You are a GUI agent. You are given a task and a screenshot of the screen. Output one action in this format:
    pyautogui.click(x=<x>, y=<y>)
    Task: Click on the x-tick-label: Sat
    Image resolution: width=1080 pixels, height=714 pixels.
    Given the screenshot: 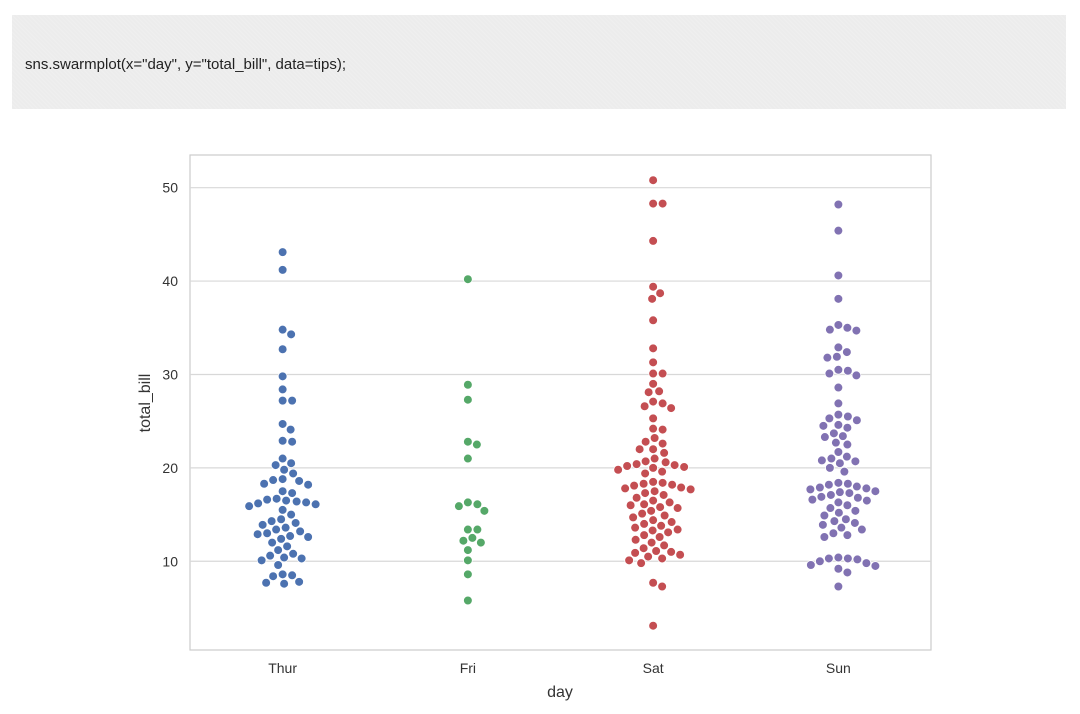 What is the action you would take?
    pyautogui.click(x=653, y=668)
    